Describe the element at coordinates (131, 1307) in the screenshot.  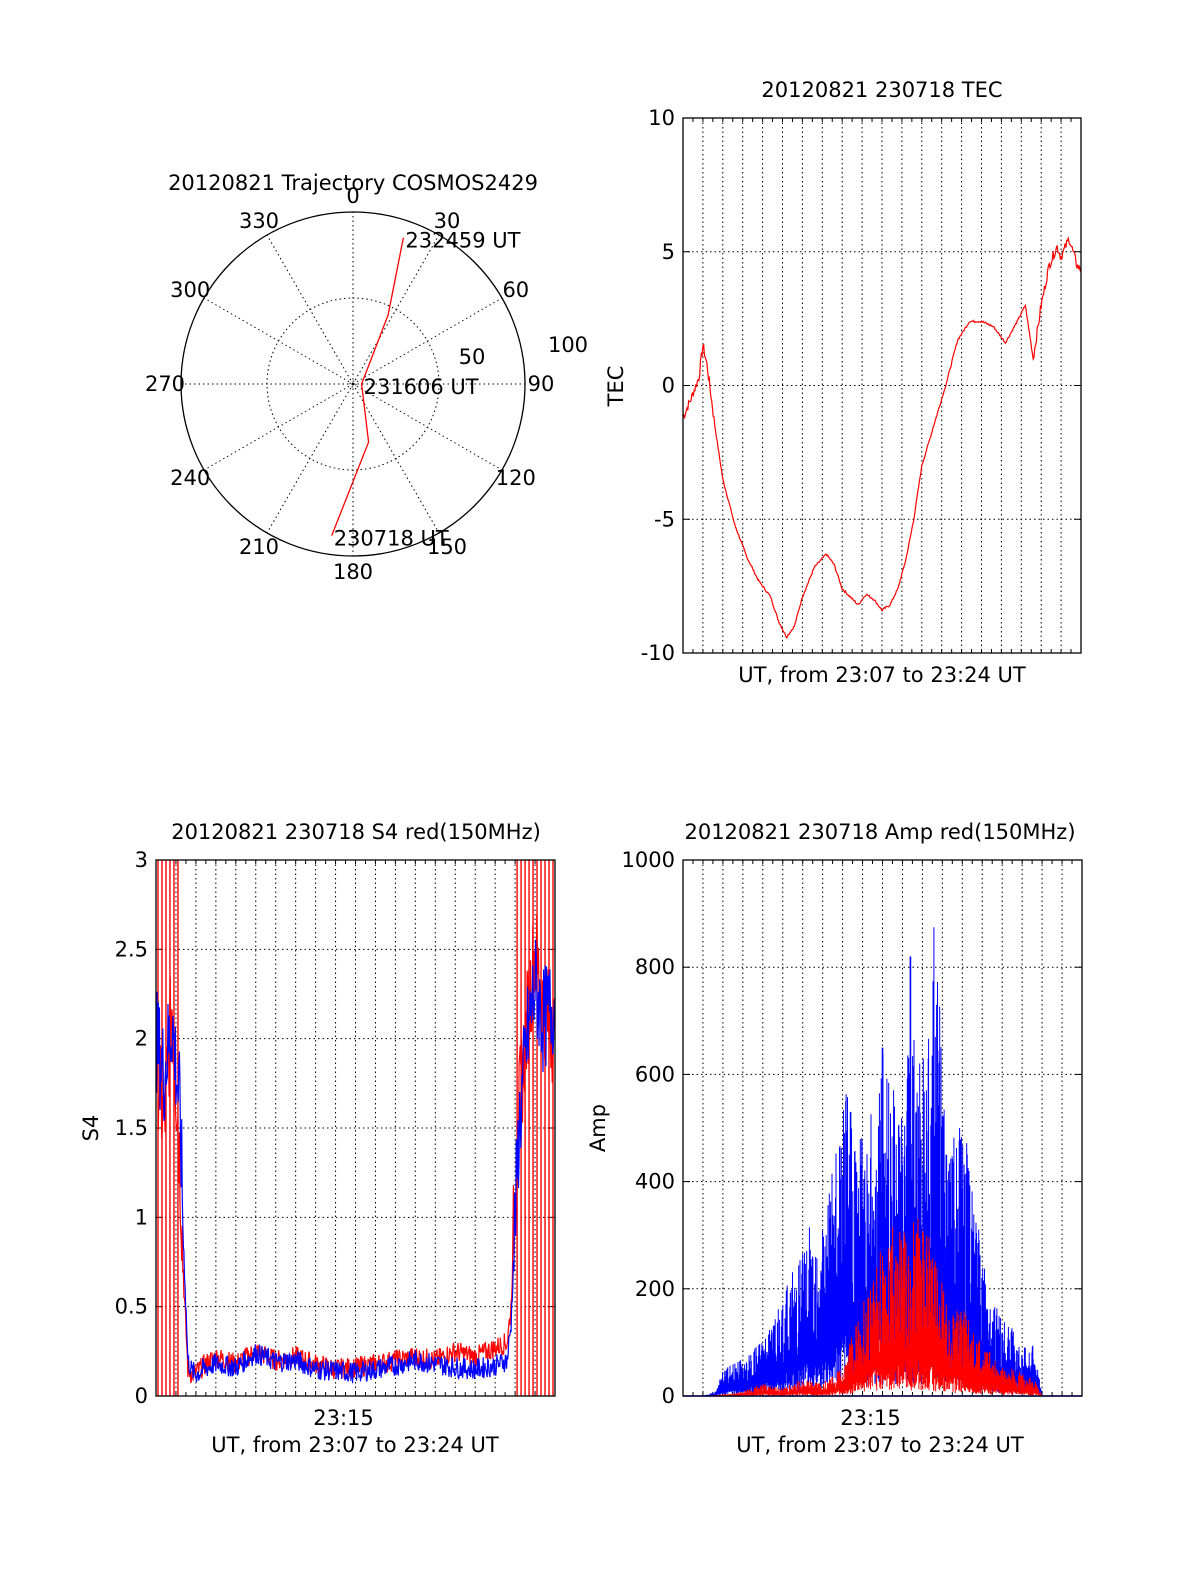
I see `s4-ytick-label: 0.5` at that location.